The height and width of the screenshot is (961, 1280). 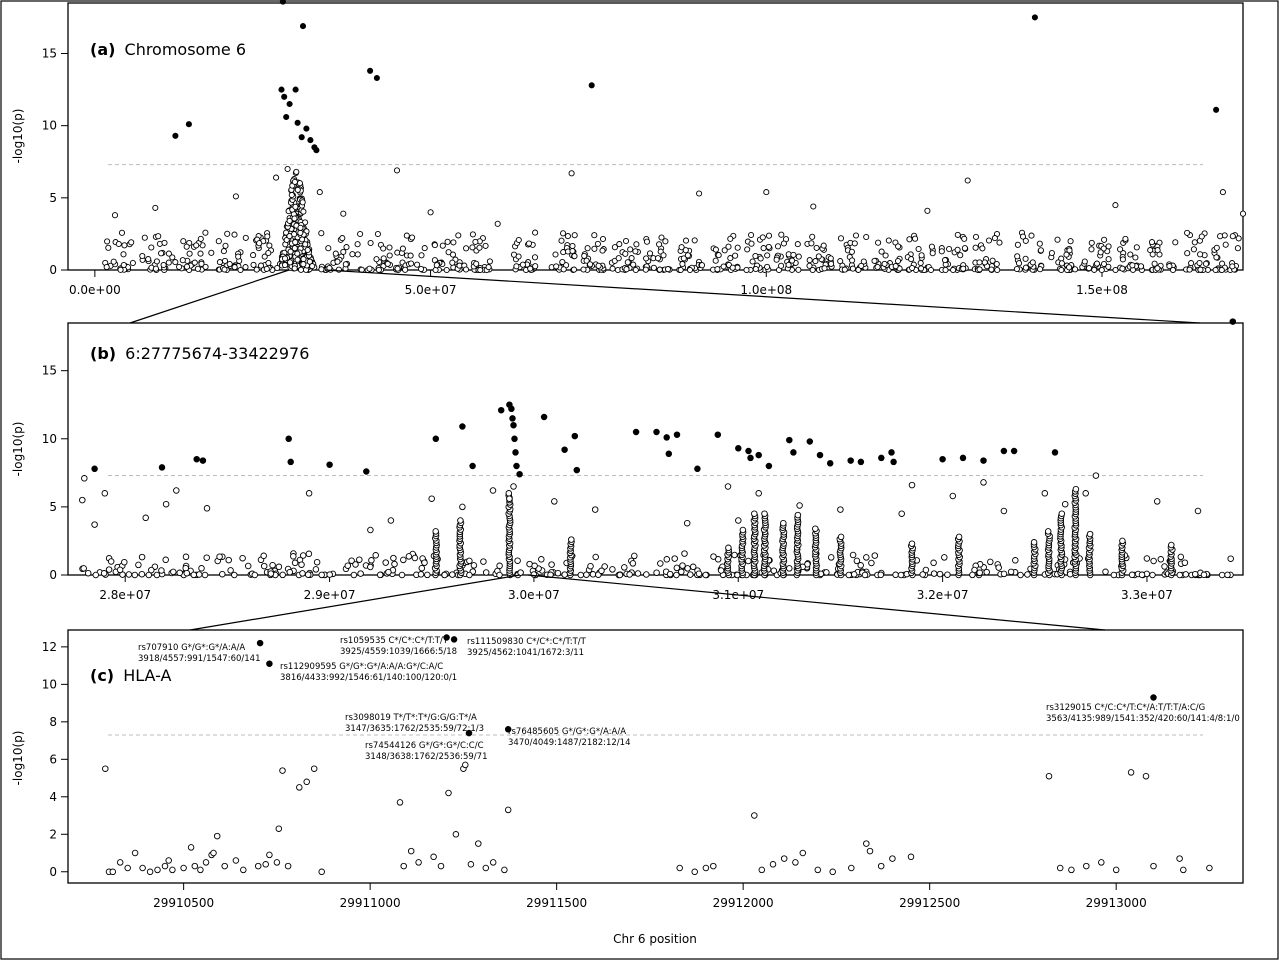 What do you see at coordinates (527, 642) in the screenshot?
I see `annotation-snp: rs111509830 C*/C*:C*/T:T/T` at bounding box center [527, 642].